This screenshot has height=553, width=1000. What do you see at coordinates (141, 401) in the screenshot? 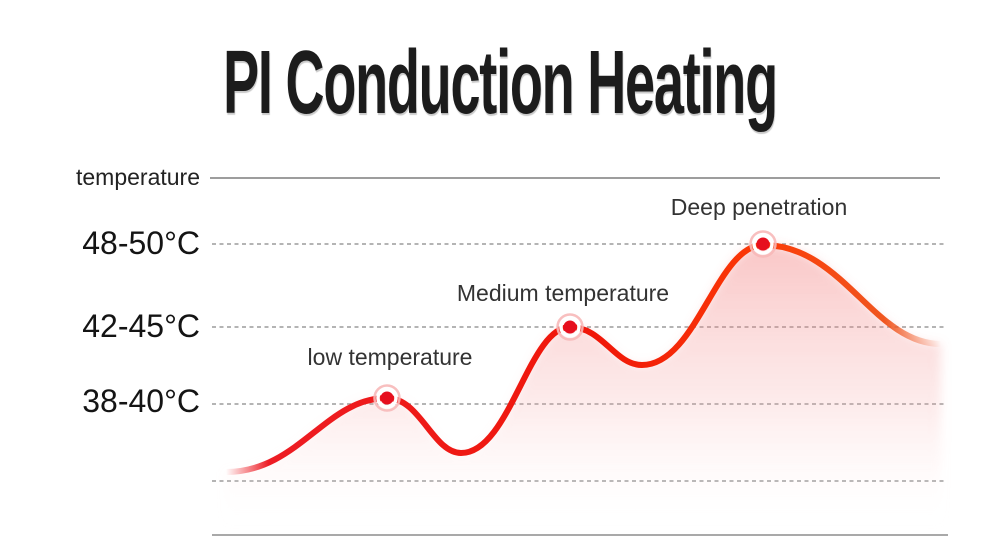
I see `y-tick-38-40: 38-40°C` at bounding box center [141, 401].